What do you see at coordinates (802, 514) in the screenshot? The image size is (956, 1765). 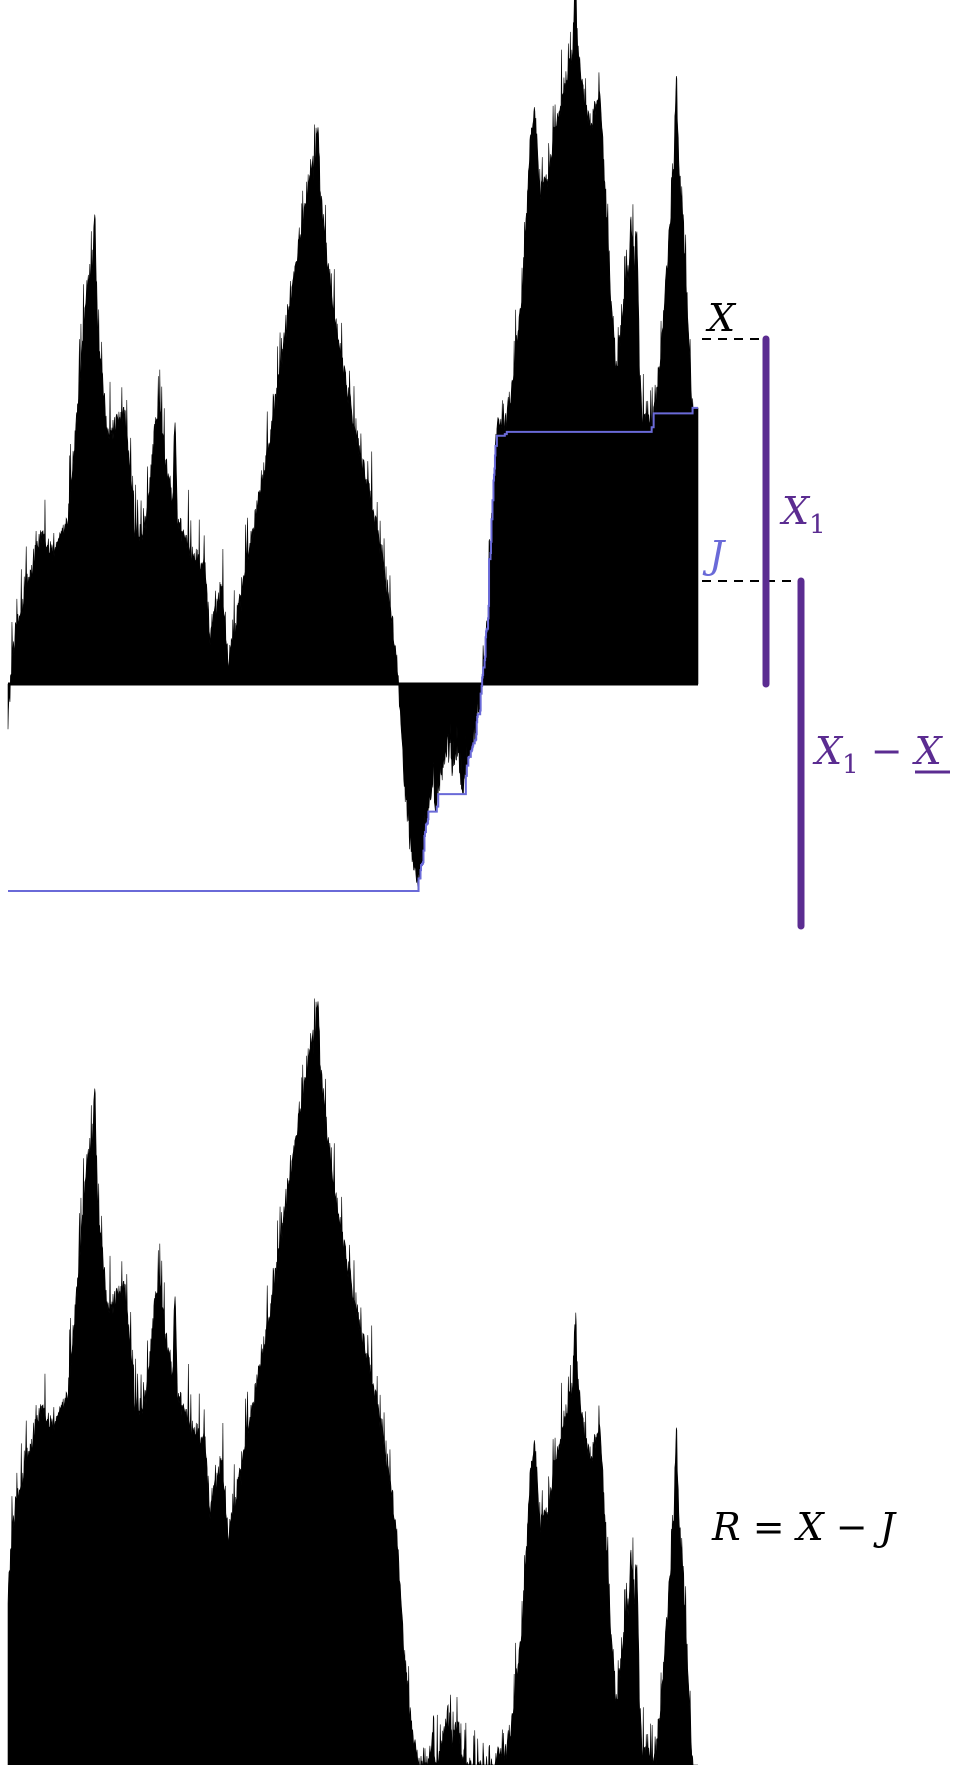 I see `label-x1: X1` at bounding box center [802, 514].